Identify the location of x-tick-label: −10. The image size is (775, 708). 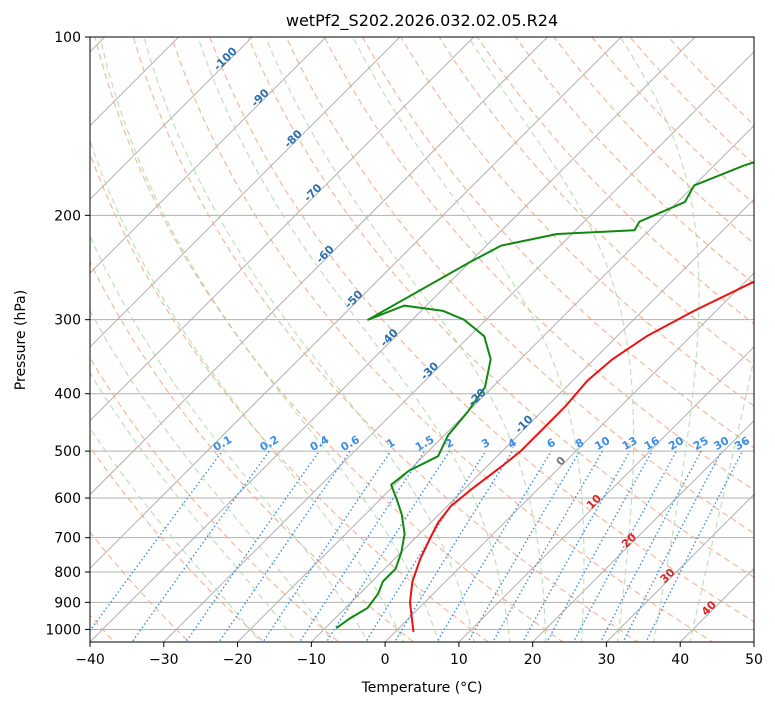
(312, 660).